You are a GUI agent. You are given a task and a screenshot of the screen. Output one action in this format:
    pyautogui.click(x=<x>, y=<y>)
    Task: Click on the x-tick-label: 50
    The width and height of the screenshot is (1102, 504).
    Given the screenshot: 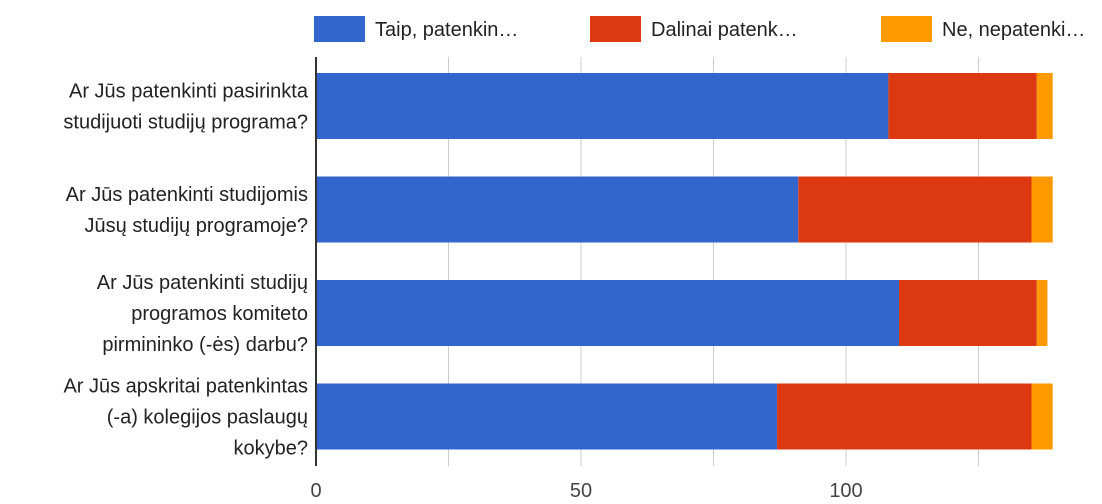 What is the action you would take?
    pyautogui.click(x=581, y=491)
    